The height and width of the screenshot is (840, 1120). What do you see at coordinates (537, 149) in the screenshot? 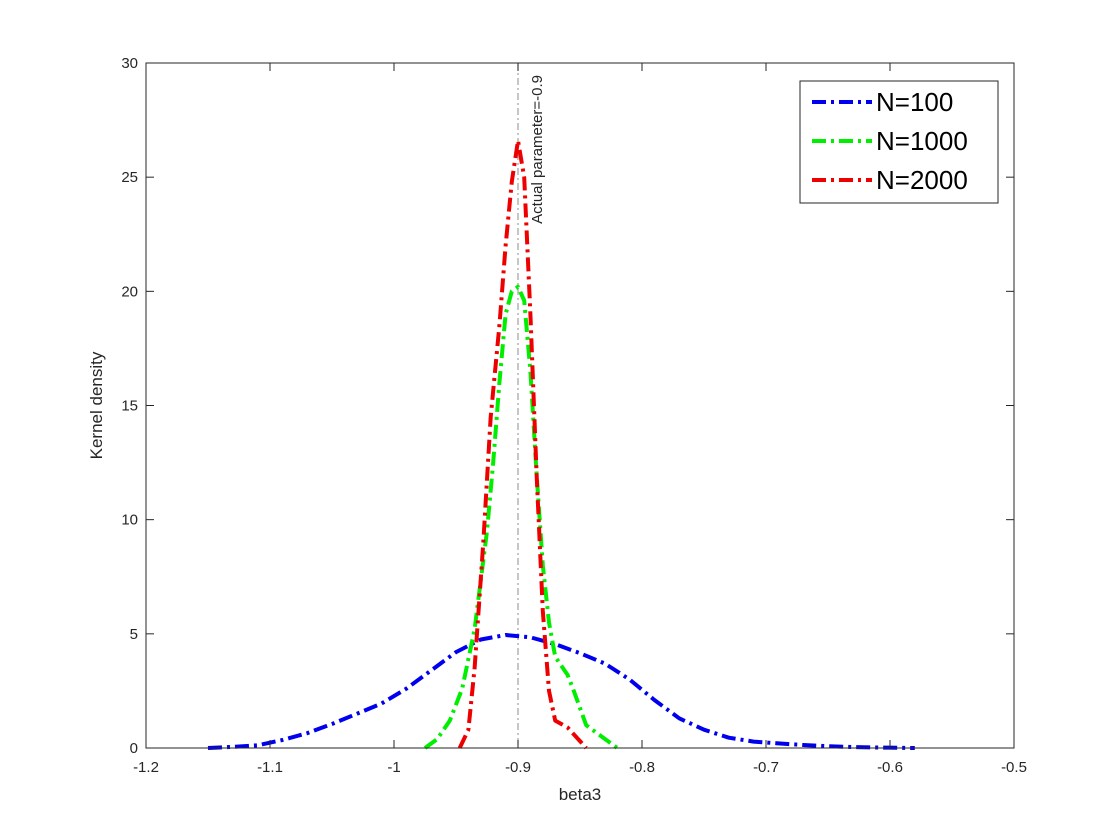
I see `reference-line-label: Actual parameter=-0.9` at bounding box center [537, 149].